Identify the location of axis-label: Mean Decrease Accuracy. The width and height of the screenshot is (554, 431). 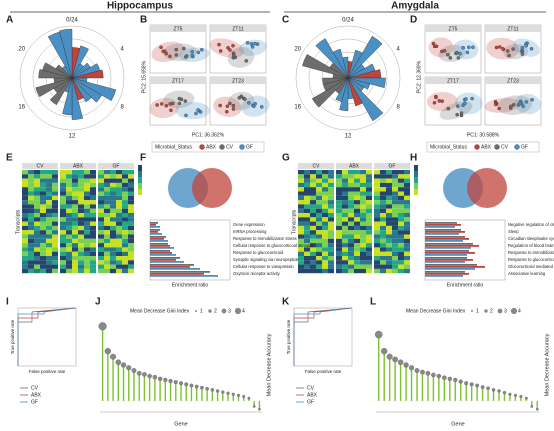
(547, 364).